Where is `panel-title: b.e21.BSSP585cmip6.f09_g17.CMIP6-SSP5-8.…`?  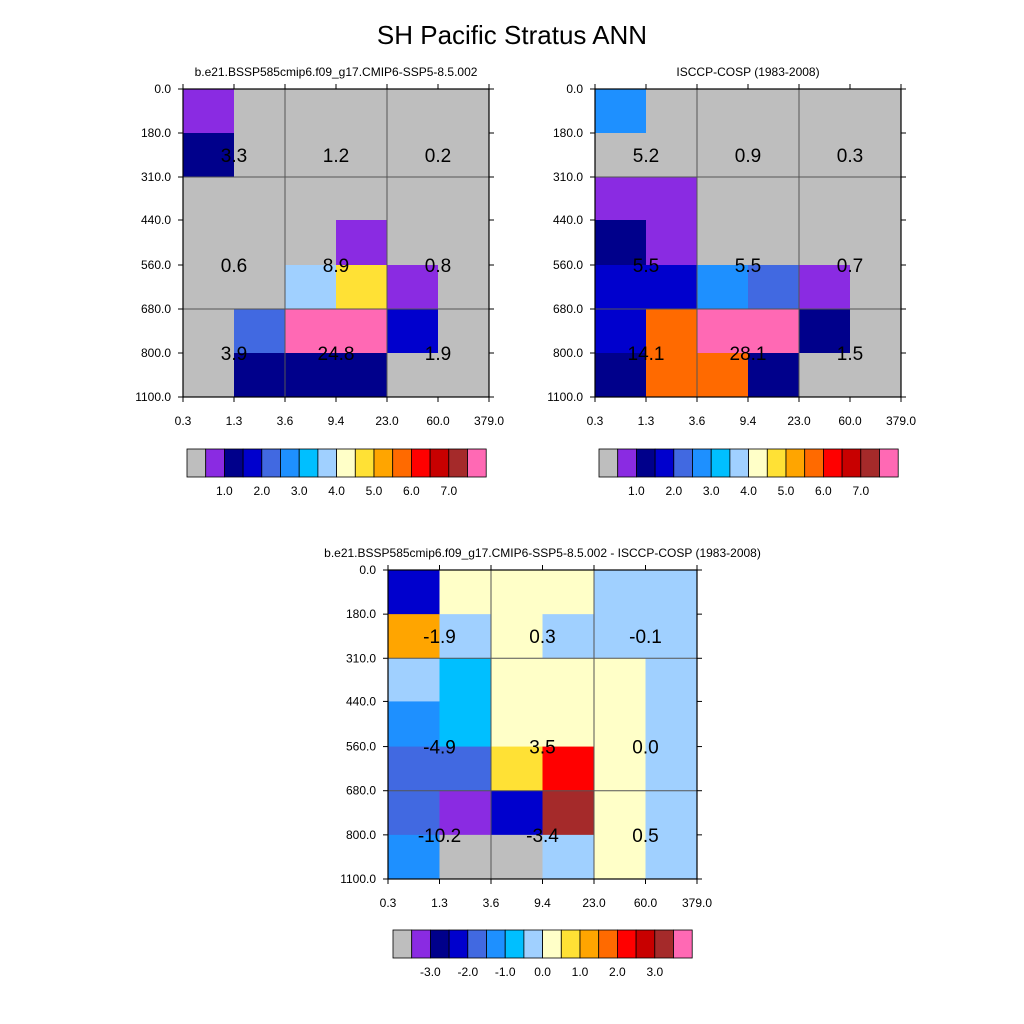
panel-title: b.e21.BSSP585cmip6.f09_g17.CMIP6-SSP5-8.… is located at coordinates (336, 72).